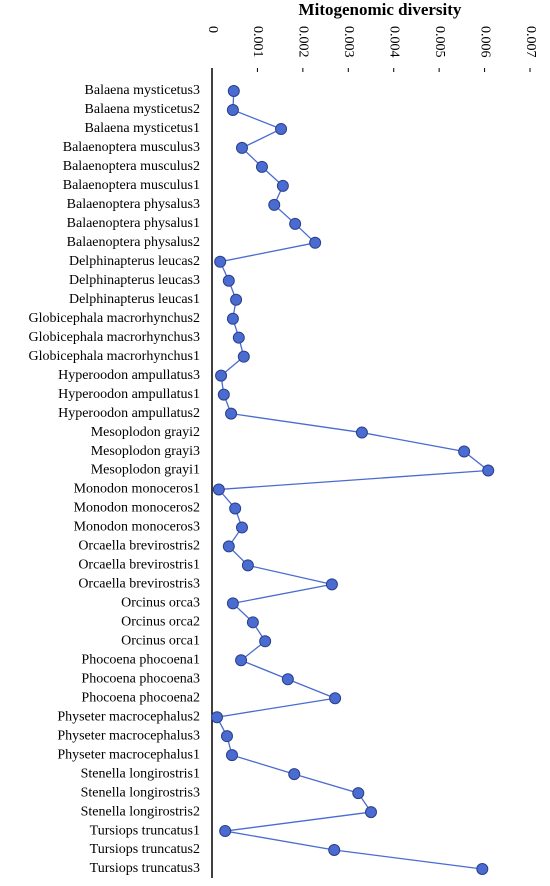 This screenshot has height=886, width=550. I want to click on y-tick-label: Balaenoptera musculus2, so click(131, 166).